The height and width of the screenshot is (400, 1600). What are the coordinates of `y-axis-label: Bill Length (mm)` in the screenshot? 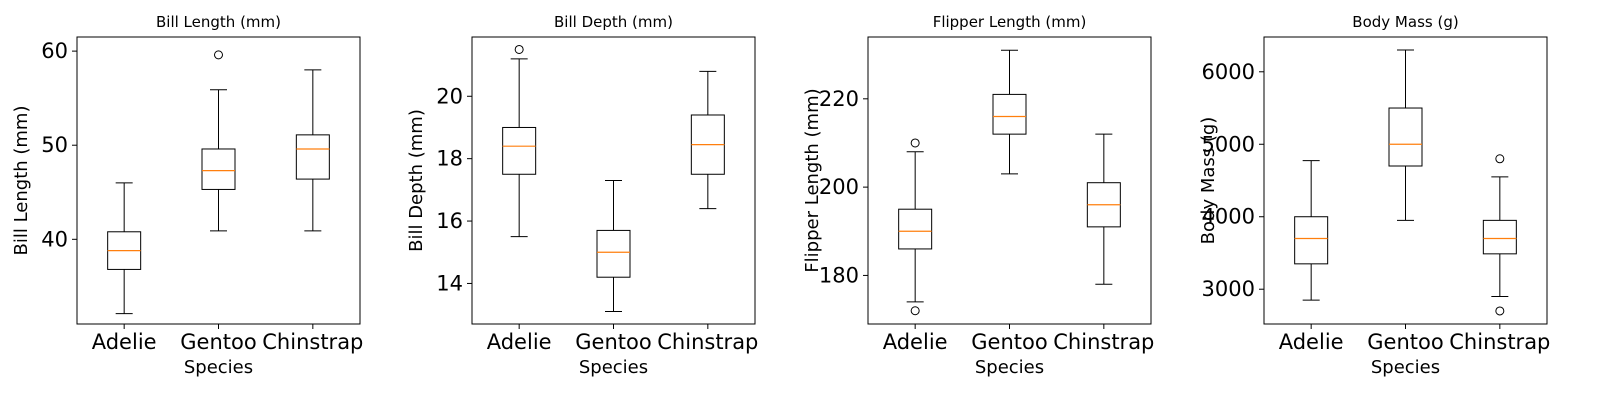 It's located at (21, 181).